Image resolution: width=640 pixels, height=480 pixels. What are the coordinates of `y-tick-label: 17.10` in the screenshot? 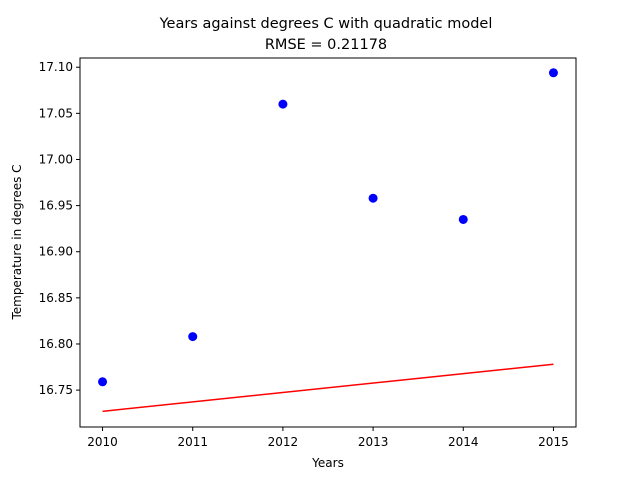 It's located at (56, 67).